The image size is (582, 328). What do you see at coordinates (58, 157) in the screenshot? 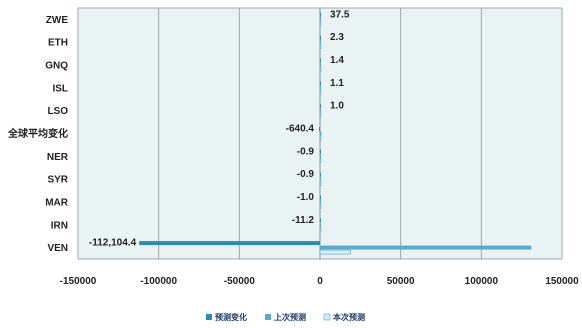
I see `category-label-6: NER` at bounding box center [58, 157].